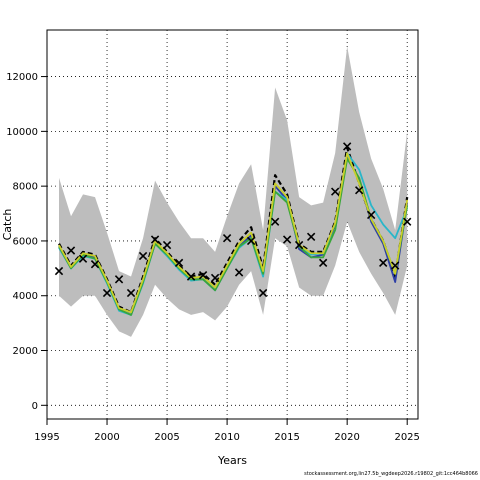 This screenshot has width=480, height=480. I want to click on x-tick-label-2020: 2020, so click(346, 437).